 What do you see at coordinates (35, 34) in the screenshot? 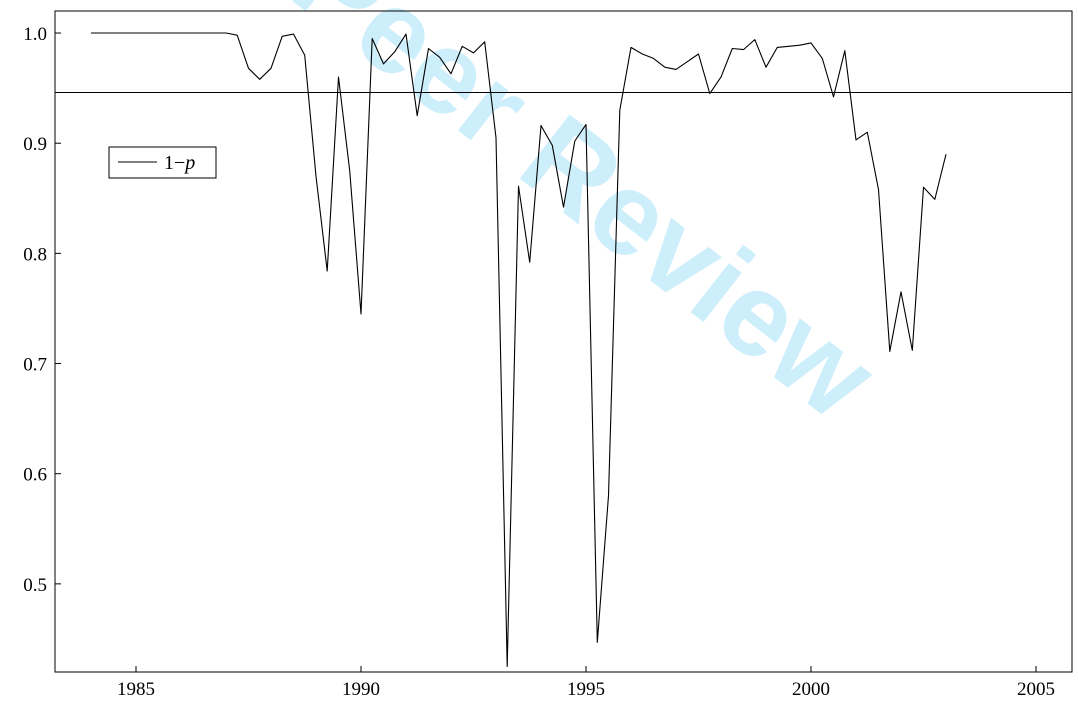
I see `y-tick-label: 1.0` at bounding box center [35, 34].